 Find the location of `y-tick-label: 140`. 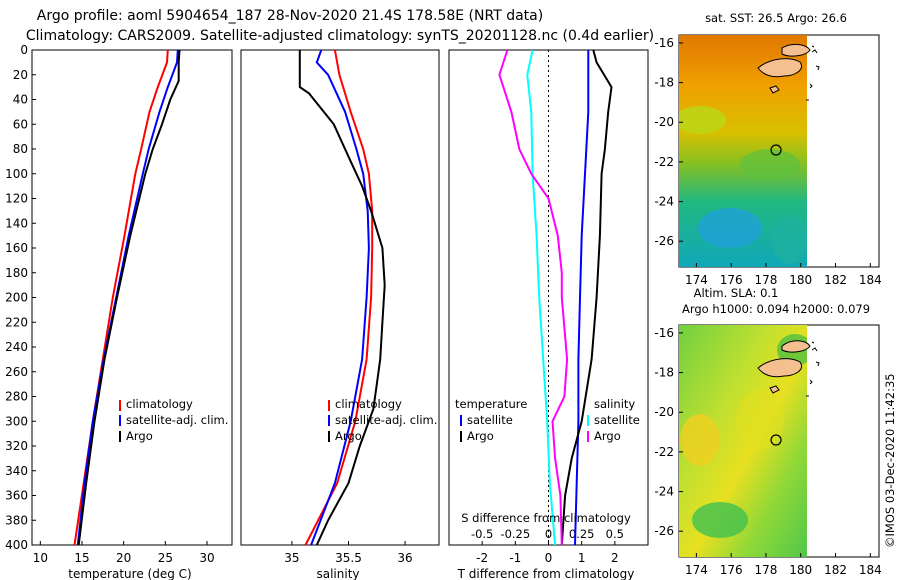

y-tick-label: 140 is located at coordinates (16, 223).